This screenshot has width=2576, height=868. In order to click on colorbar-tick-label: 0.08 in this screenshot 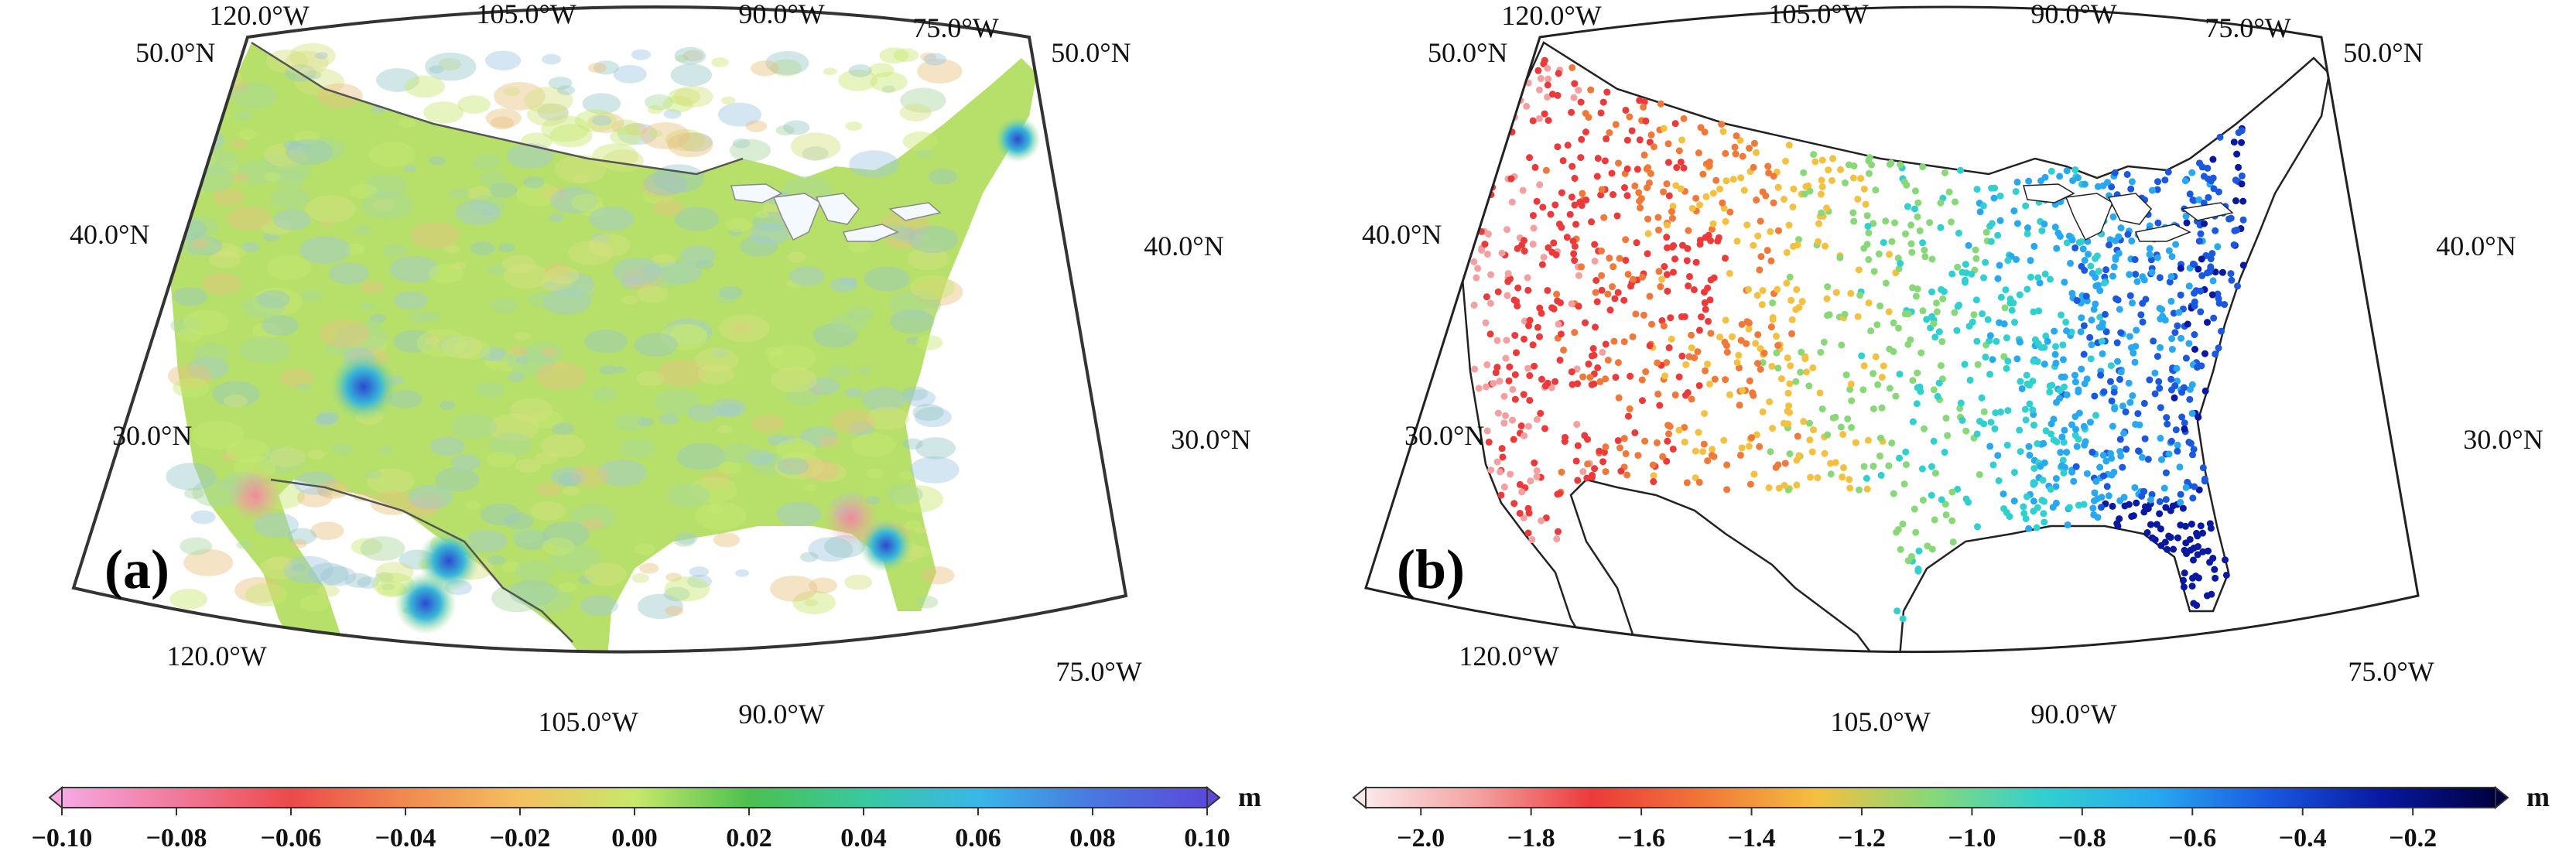, I will do `click(1092, 838)`.